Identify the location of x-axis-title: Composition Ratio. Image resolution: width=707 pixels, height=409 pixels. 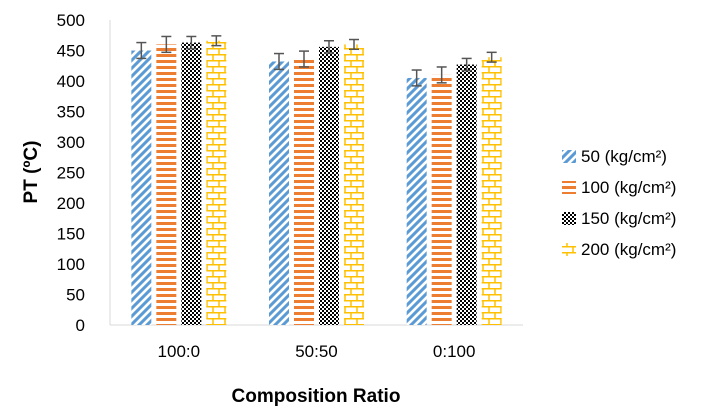
(316, 396).